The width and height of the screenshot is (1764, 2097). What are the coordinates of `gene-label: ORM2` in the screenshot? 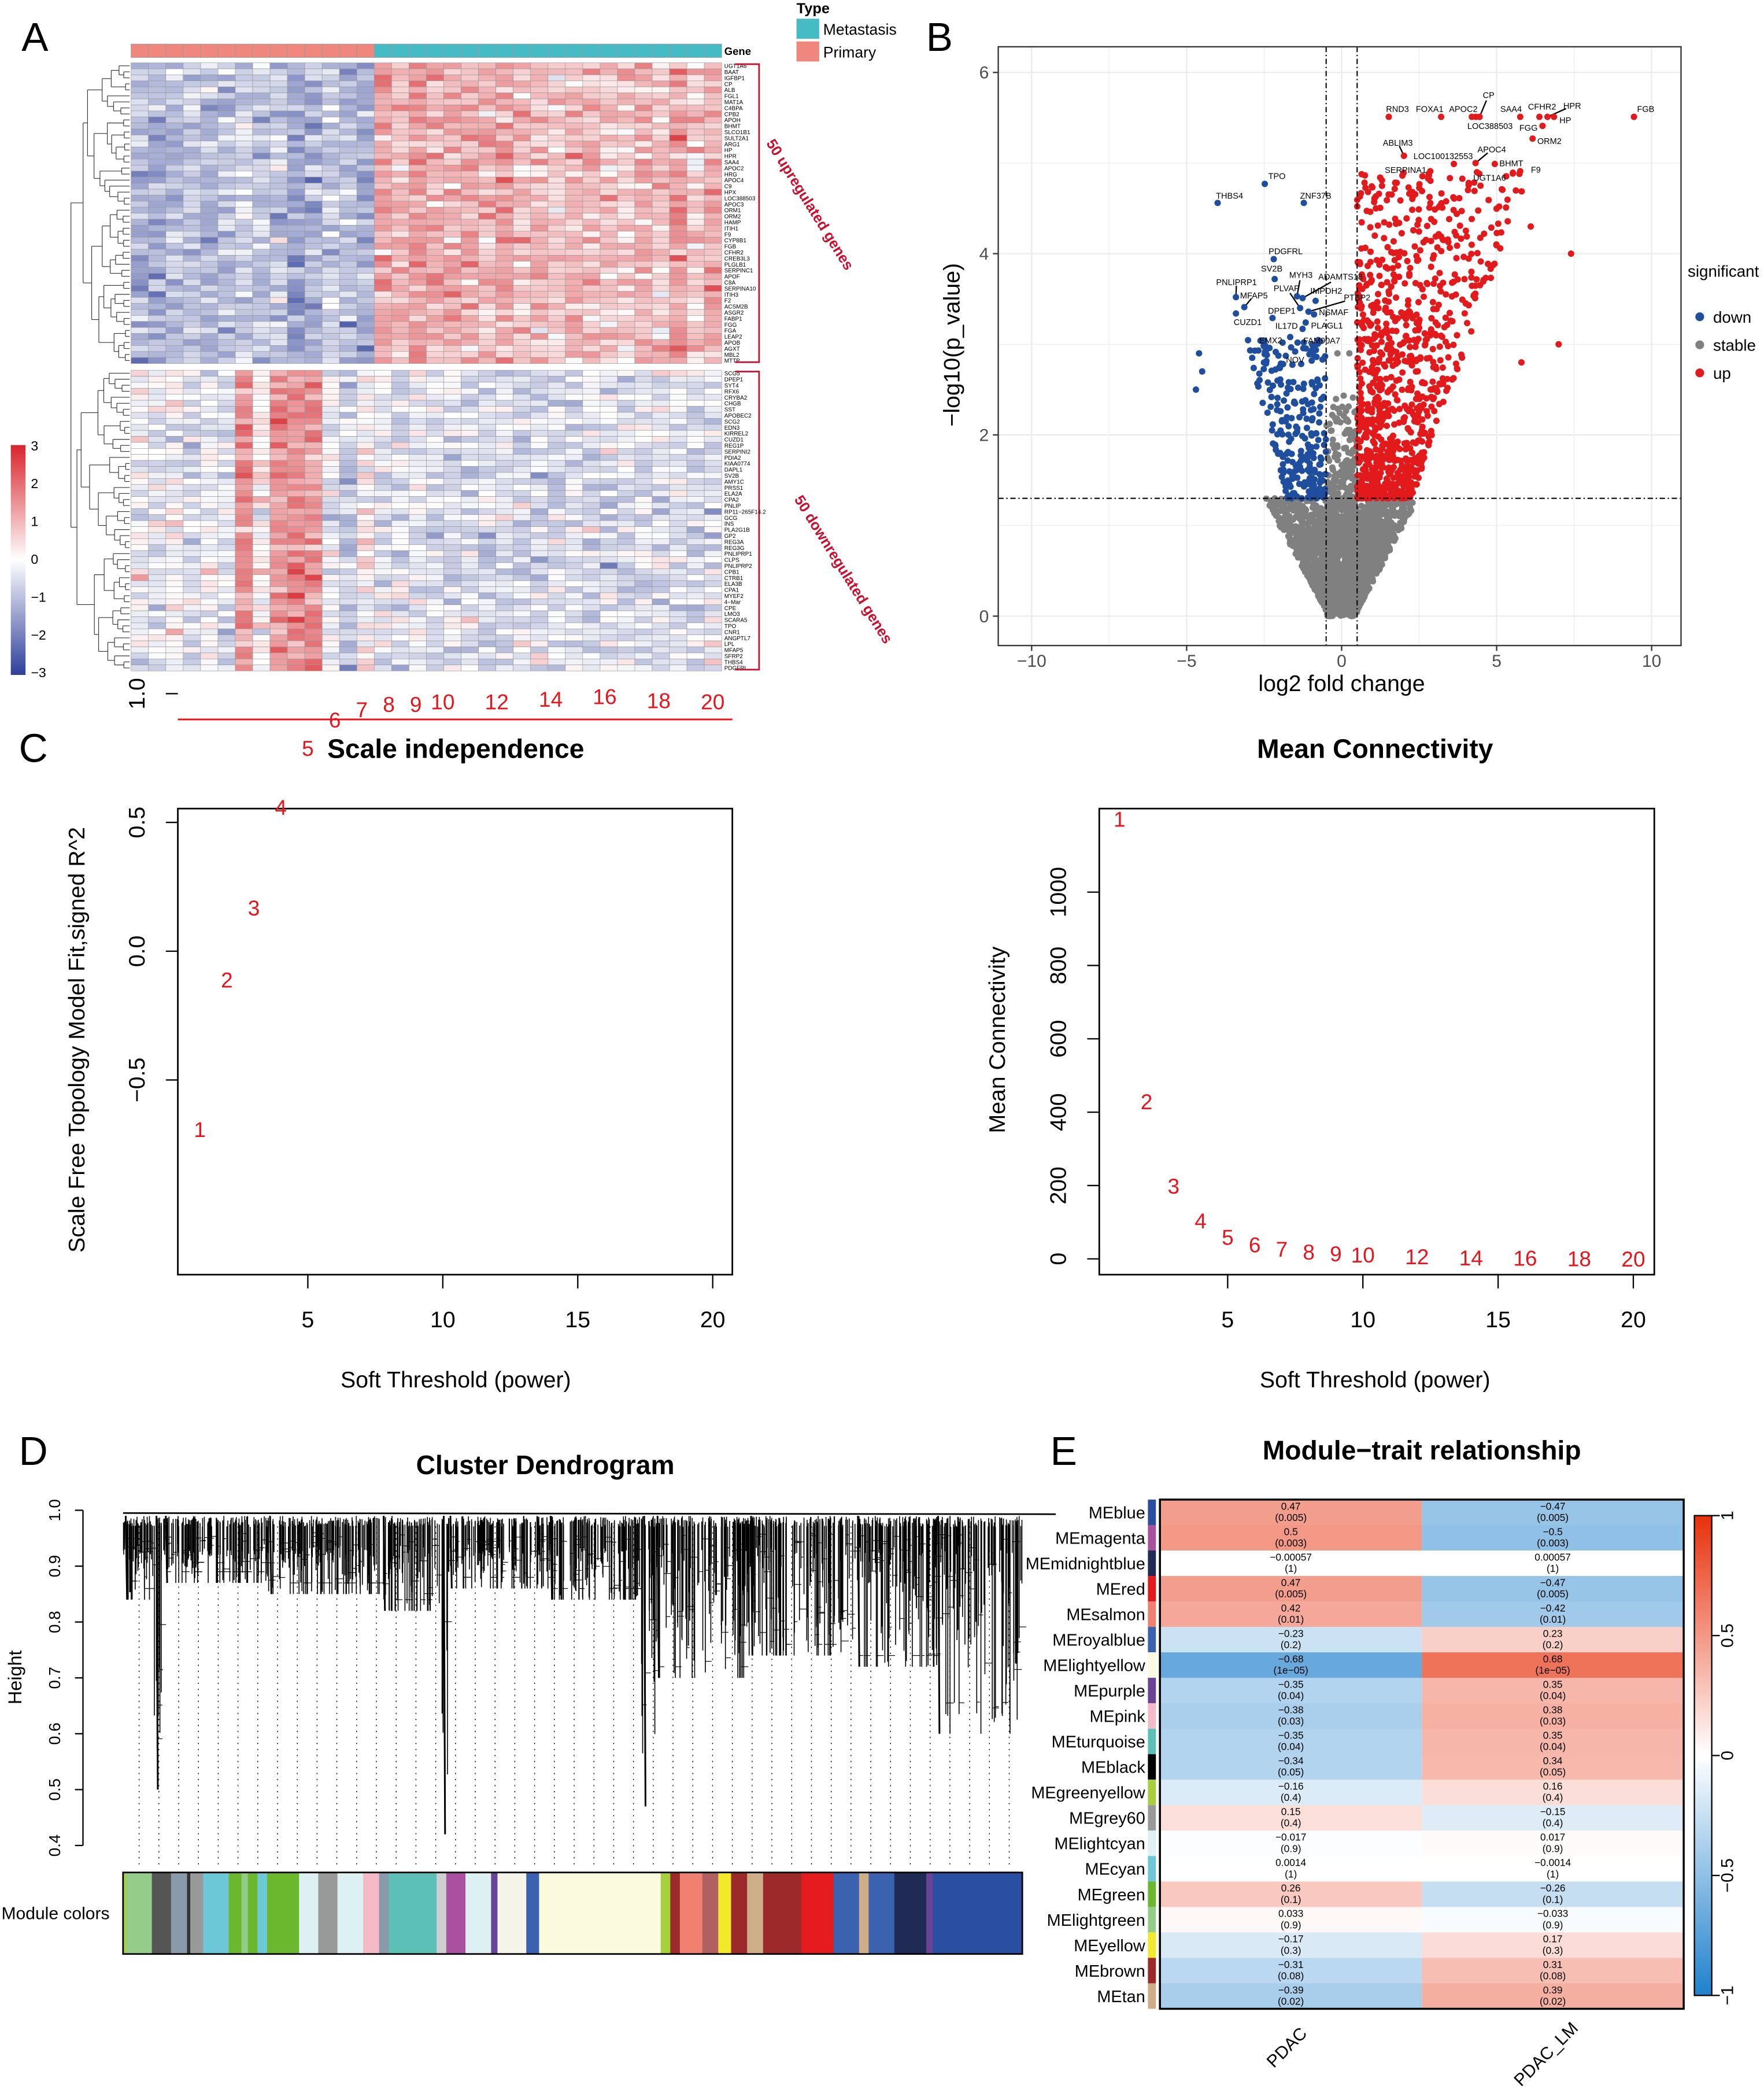 It's located at (732, 217).